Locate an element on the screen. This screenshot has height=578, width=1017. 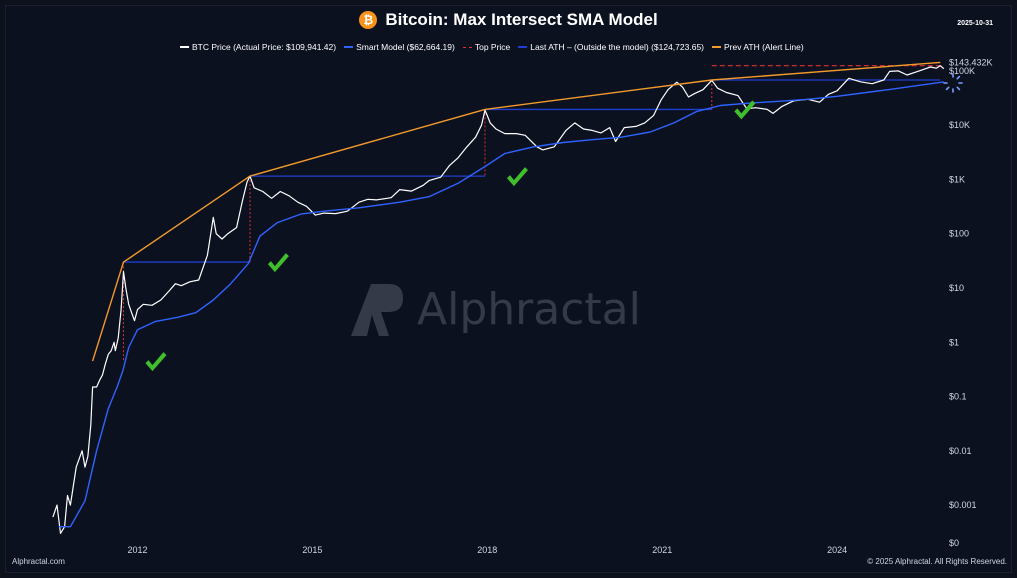
legend-swatch-top-price is located at coordinates (467, 47).